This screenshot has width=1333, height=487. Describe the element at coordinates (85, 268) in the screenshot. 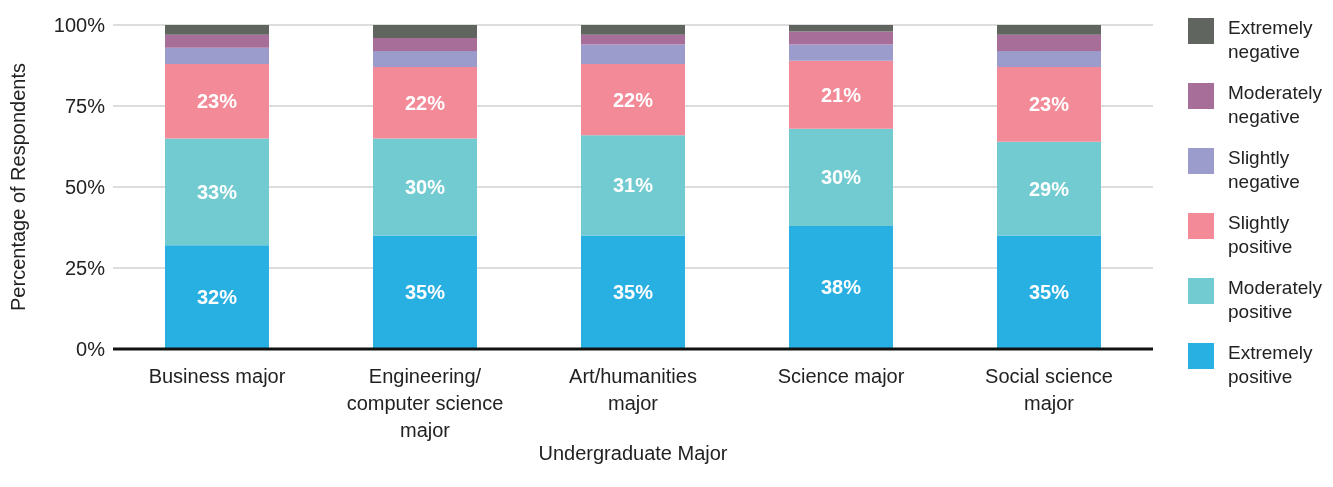

I see `y-tick-label: 25%` at that location.